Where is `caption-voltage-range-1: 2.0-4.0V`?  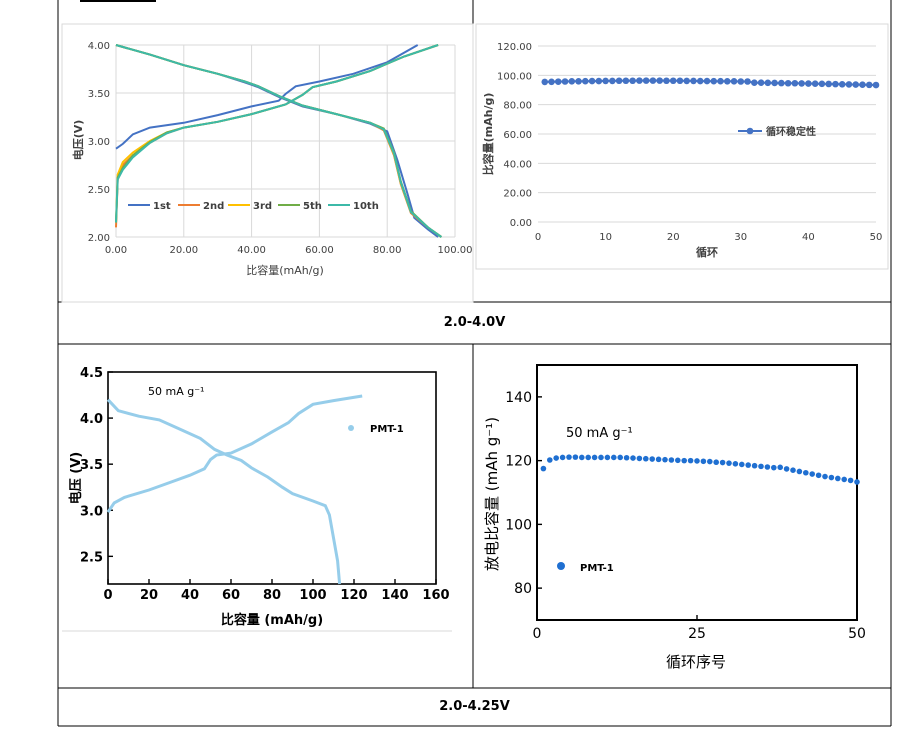
caption-voltage-range-1: 2.0-4.0V is located at coordinates (474, 322).